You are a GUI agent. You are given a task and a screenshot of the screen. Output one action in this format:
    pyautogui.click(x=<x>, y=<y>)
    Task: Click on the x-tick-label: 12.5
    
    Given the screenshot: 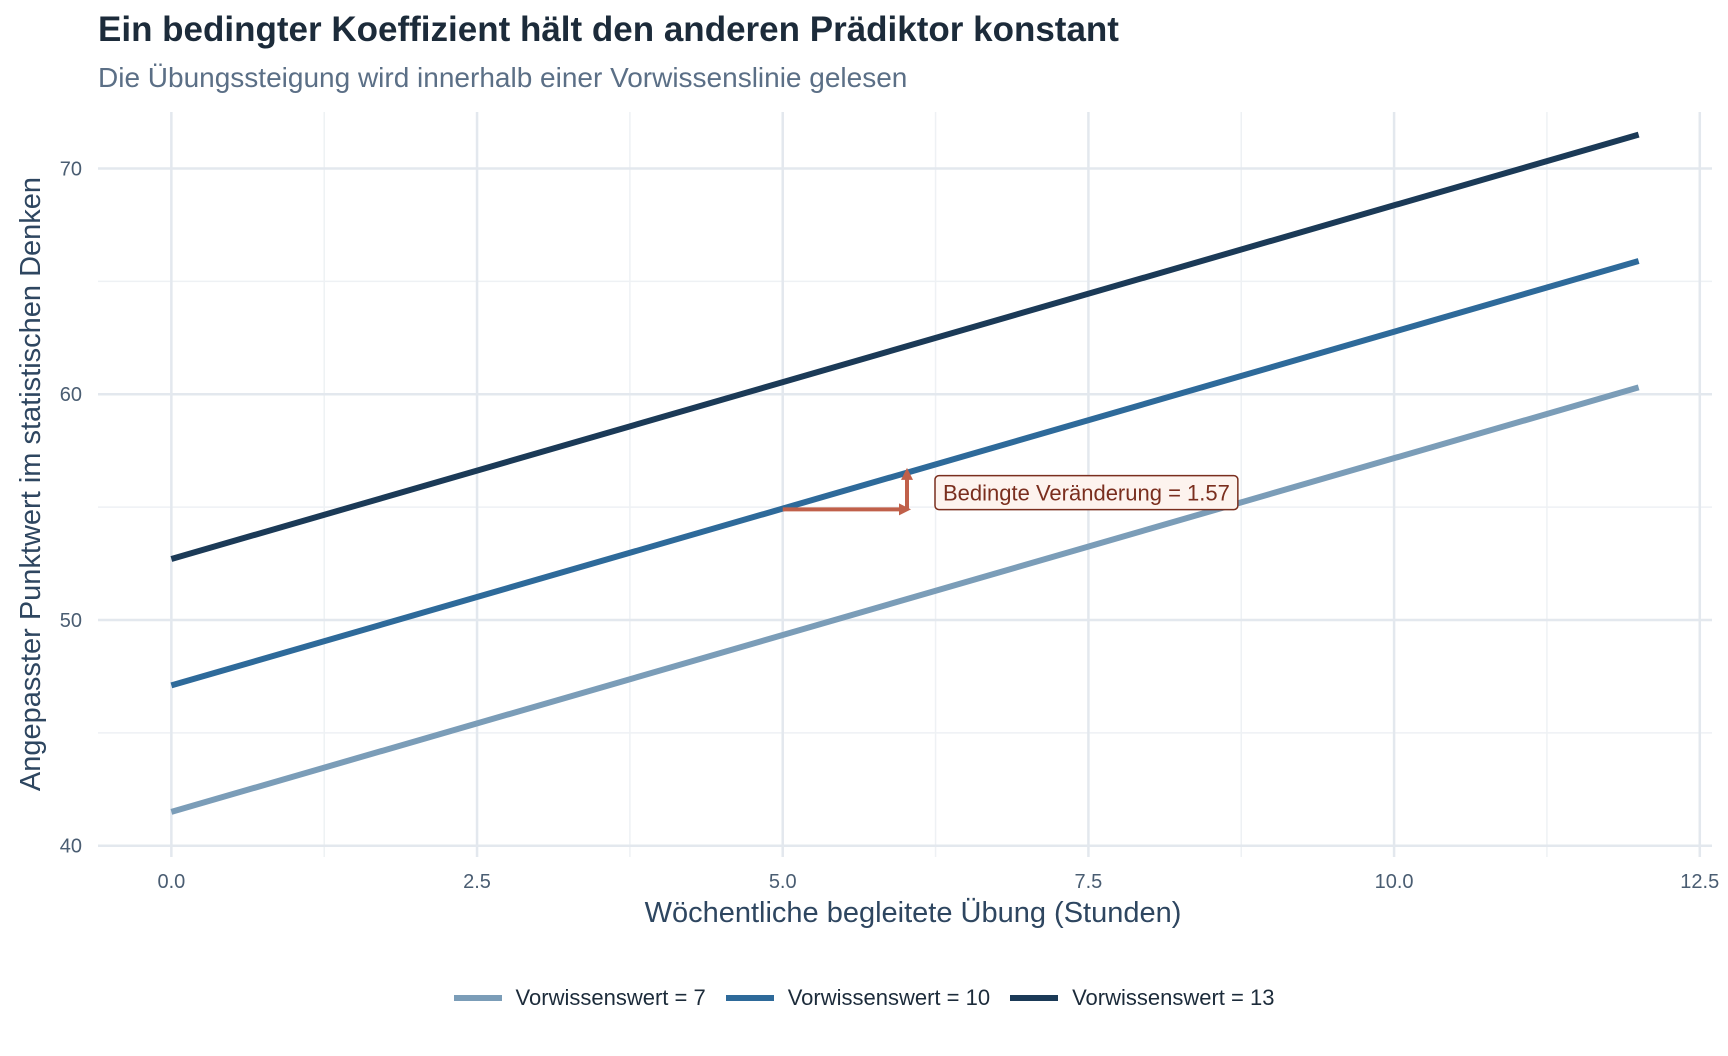 What is the action you would take?
    pyautogui.click(x=1699, y=882)
    